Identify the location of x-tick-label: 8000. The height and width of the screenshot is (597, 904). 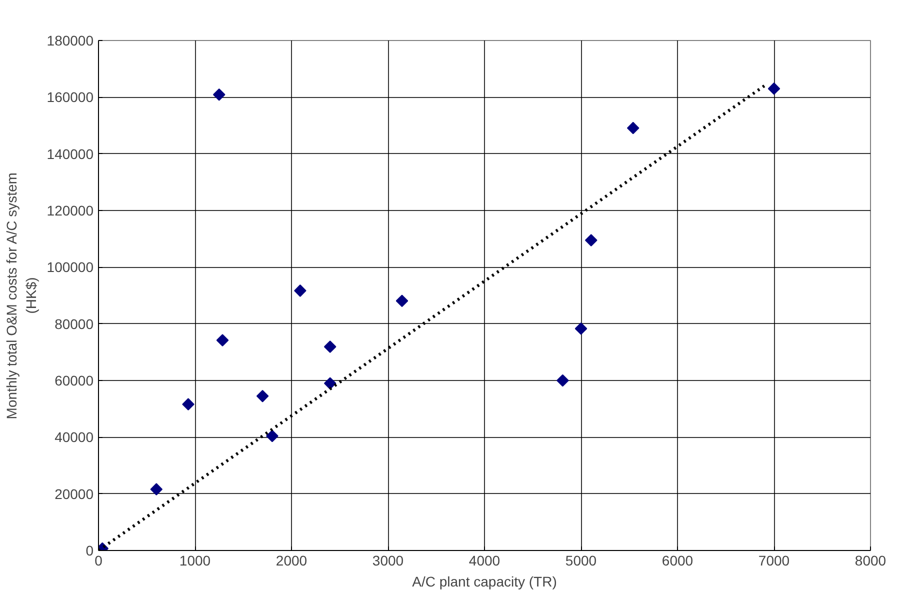
(870, 560).